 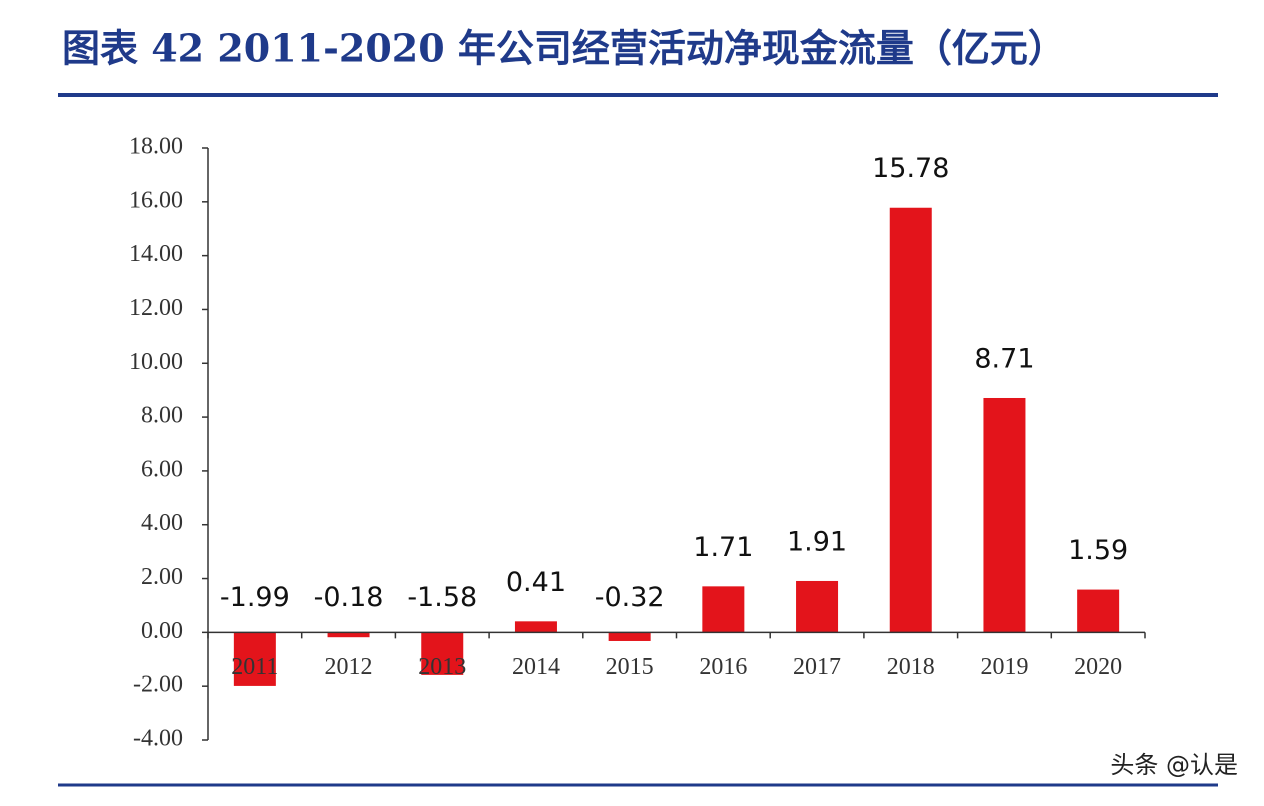 I want to click on y-tick-label: 8.00, so click(x=162, y=416).